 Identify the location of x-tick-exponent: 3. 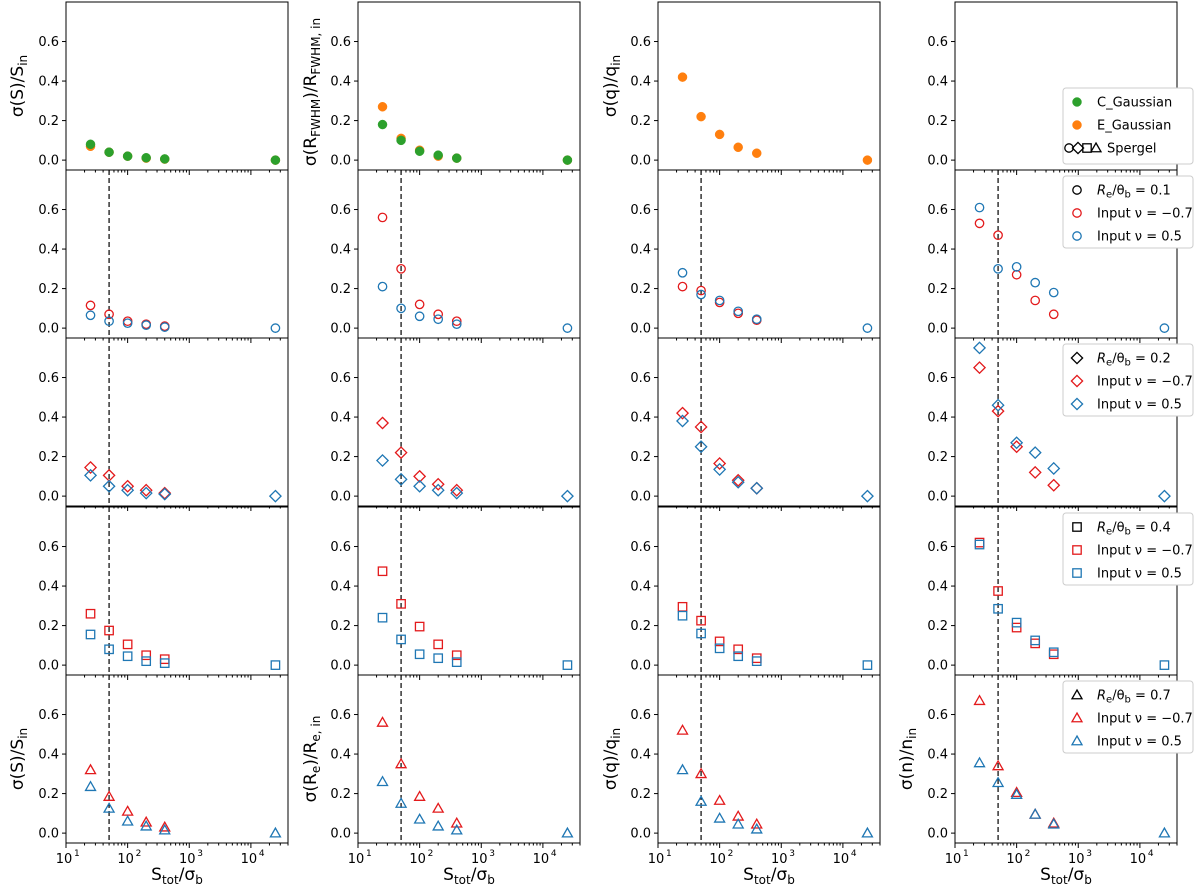
(792, 854).